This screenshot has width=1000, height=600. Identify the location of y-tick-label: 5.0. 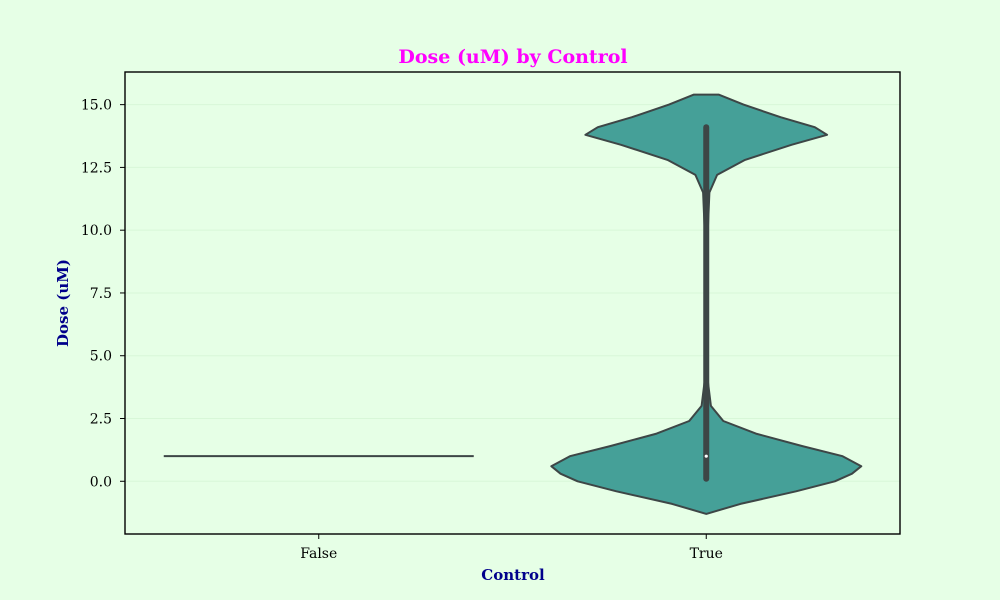
(101, 357).